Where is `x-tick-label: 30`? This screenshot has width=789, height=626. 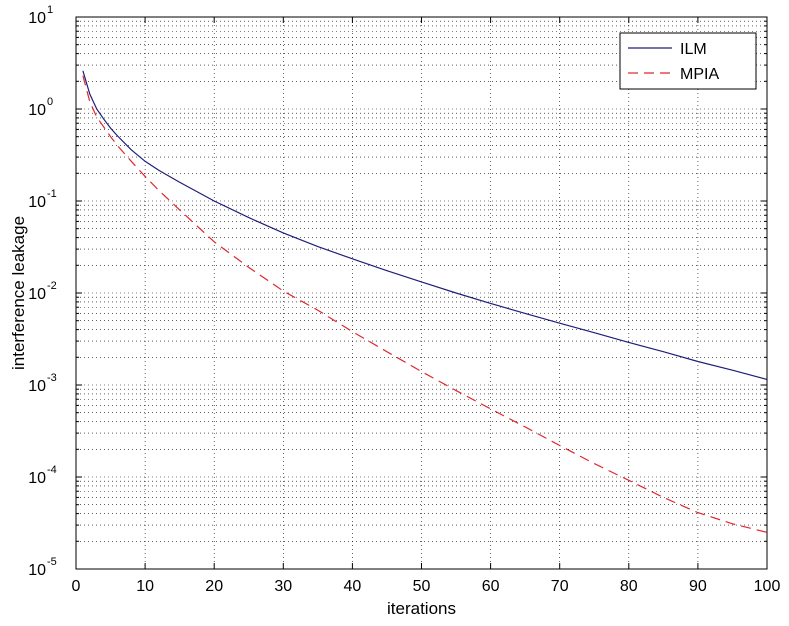
x-tick-label: 30 is located at coordinates (283, 586).